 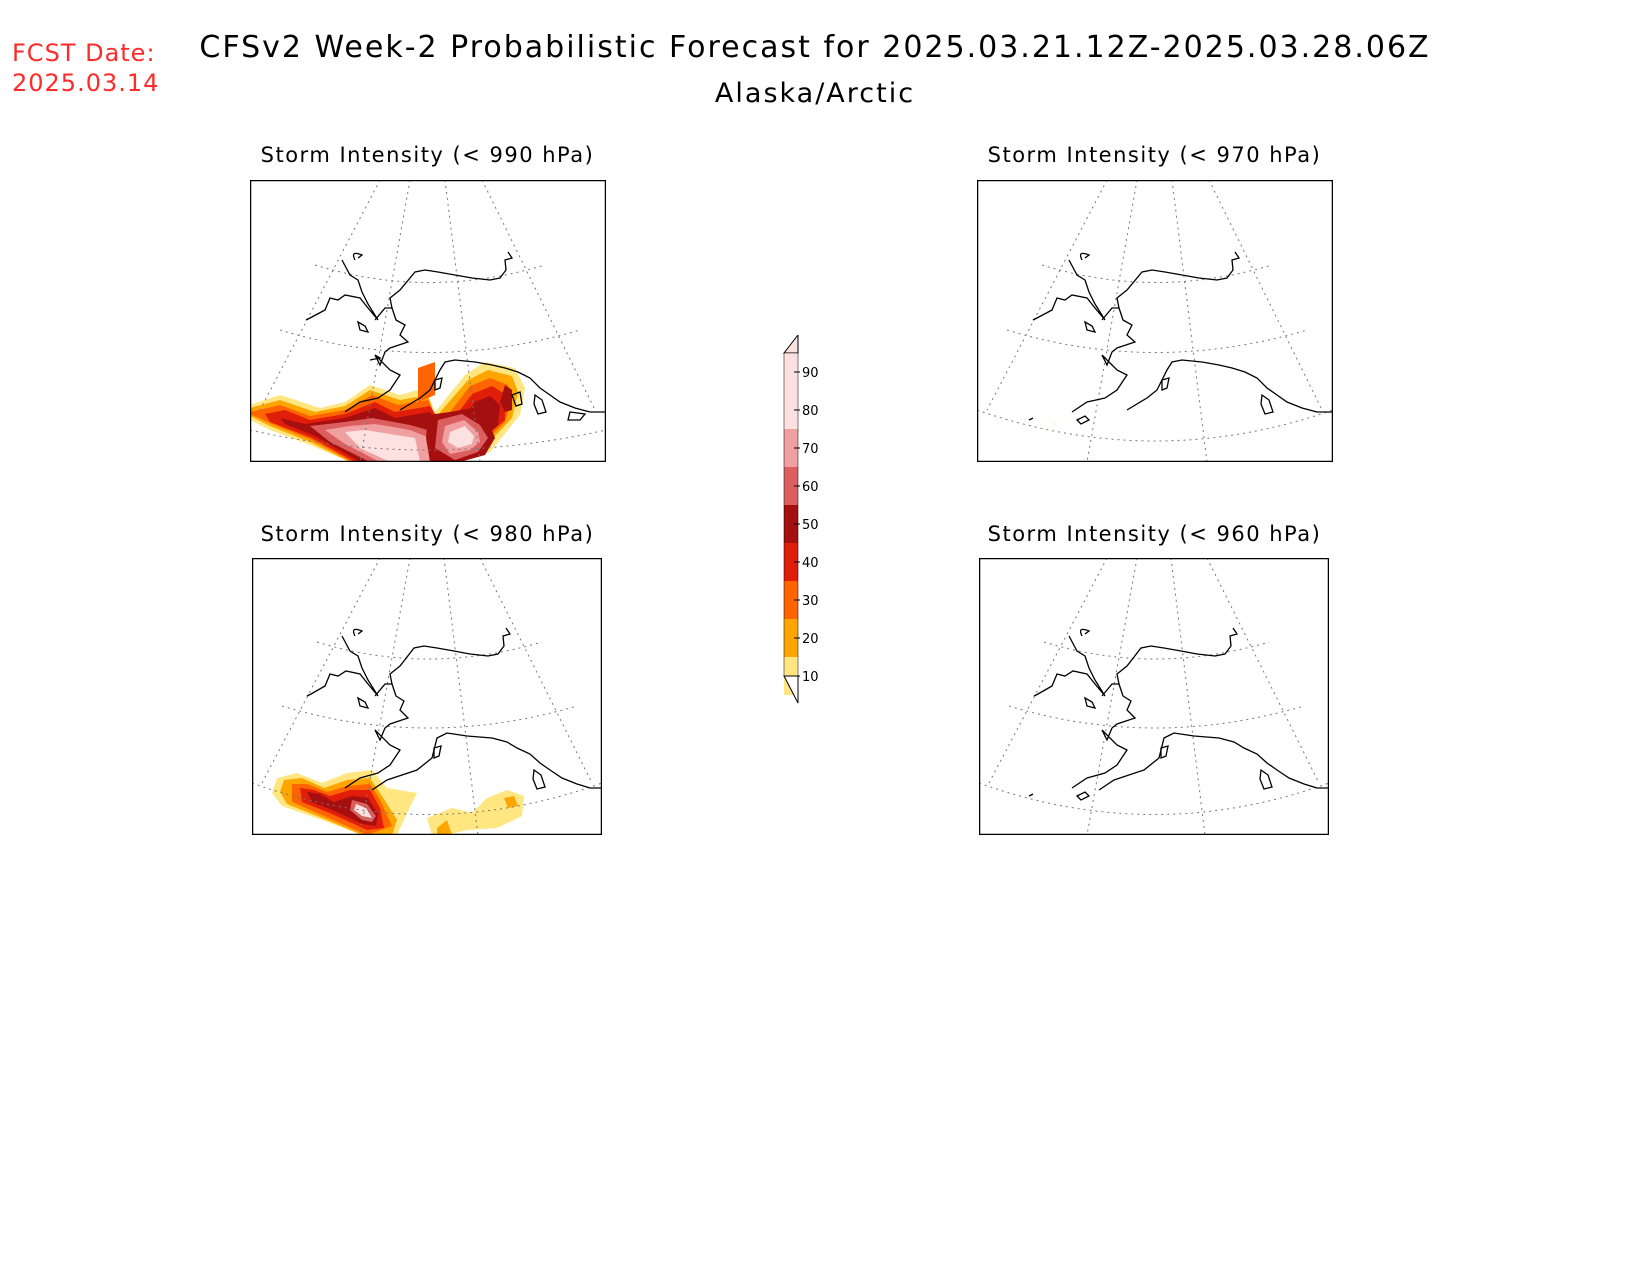 I want to click on panel-title-990: Storm Intensity (< 990 hPa), so click(x=427, y=155).